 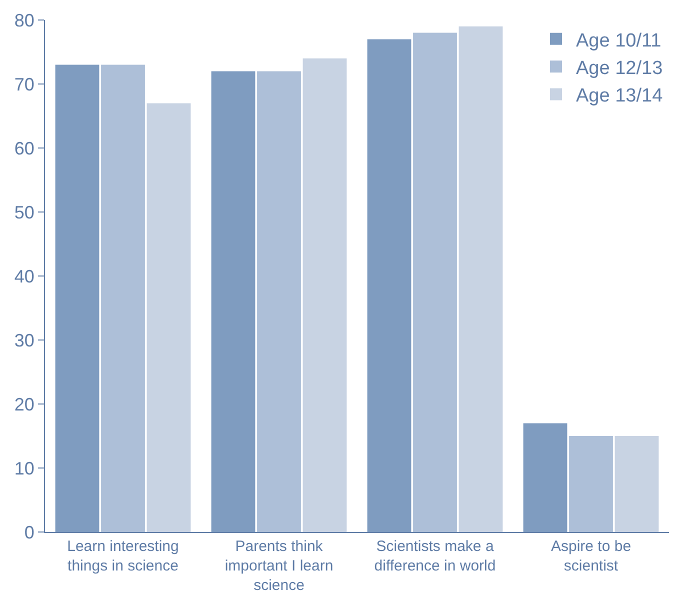 I want to click on y-tick-label: 40, so click(x=24, y=276).